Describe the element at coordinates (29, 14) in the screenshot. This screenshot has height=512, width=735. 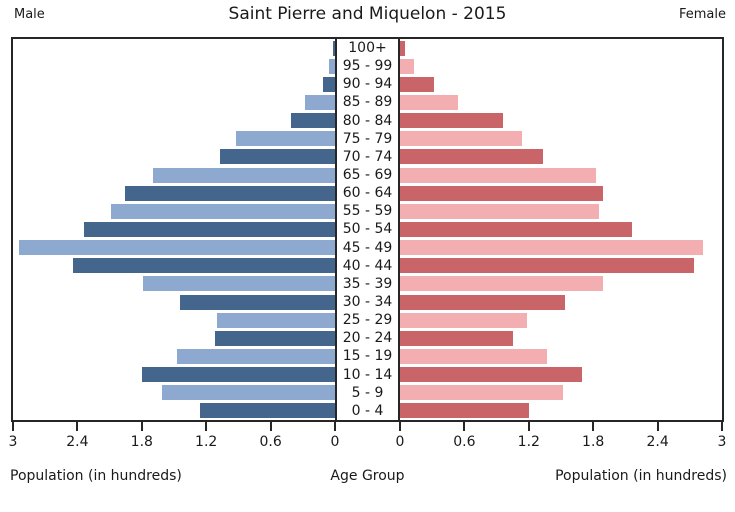
I see `male-series-label: Male` at that location.